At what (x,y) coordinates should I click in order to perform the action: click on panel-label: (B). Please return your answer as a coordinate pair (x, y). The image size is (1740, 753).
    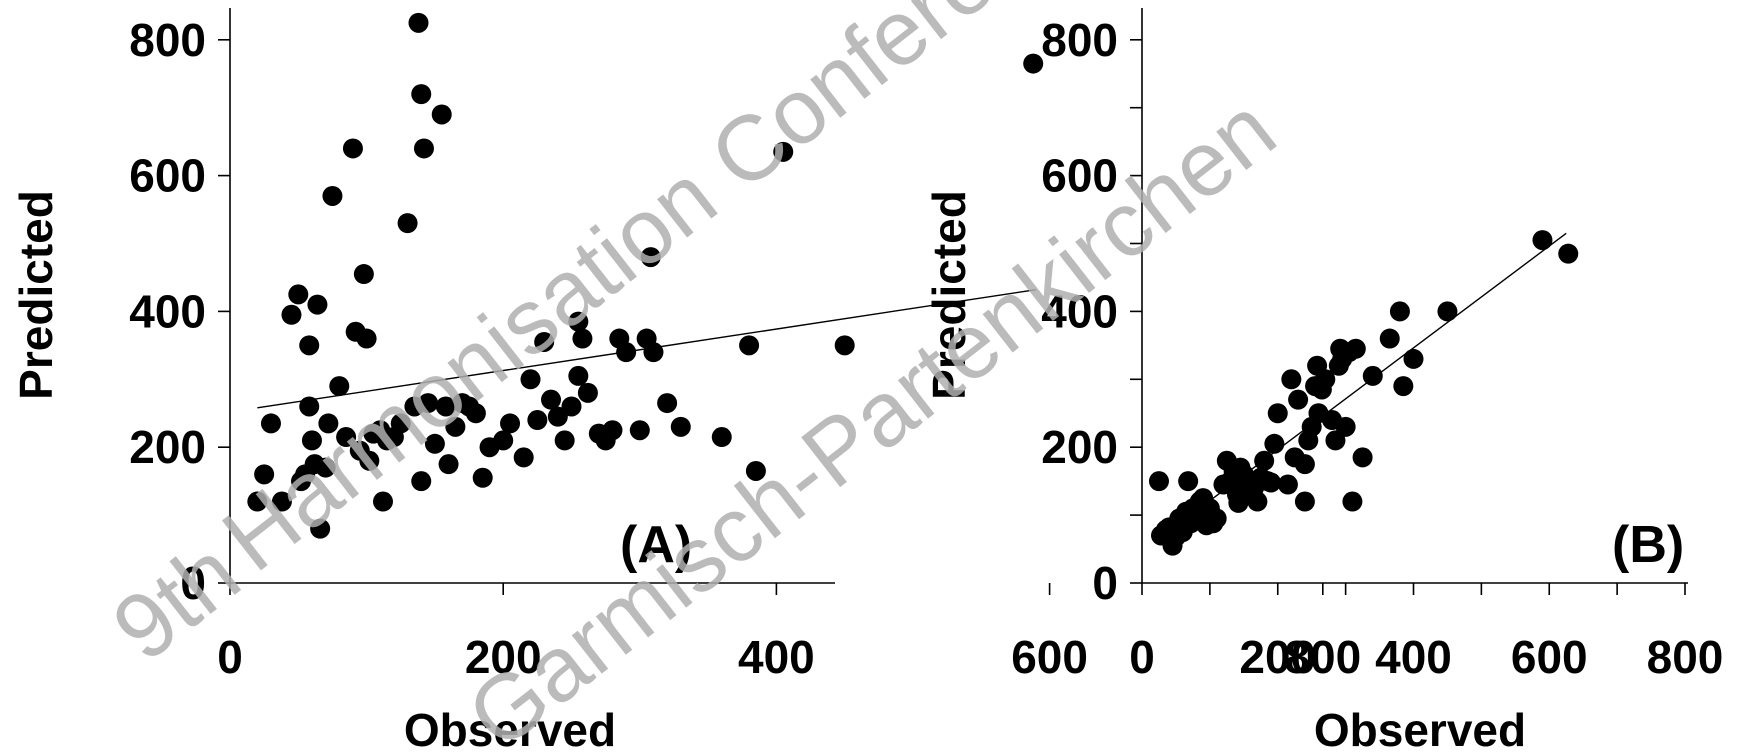
    Looking at the image, I should click on (1648, 545).